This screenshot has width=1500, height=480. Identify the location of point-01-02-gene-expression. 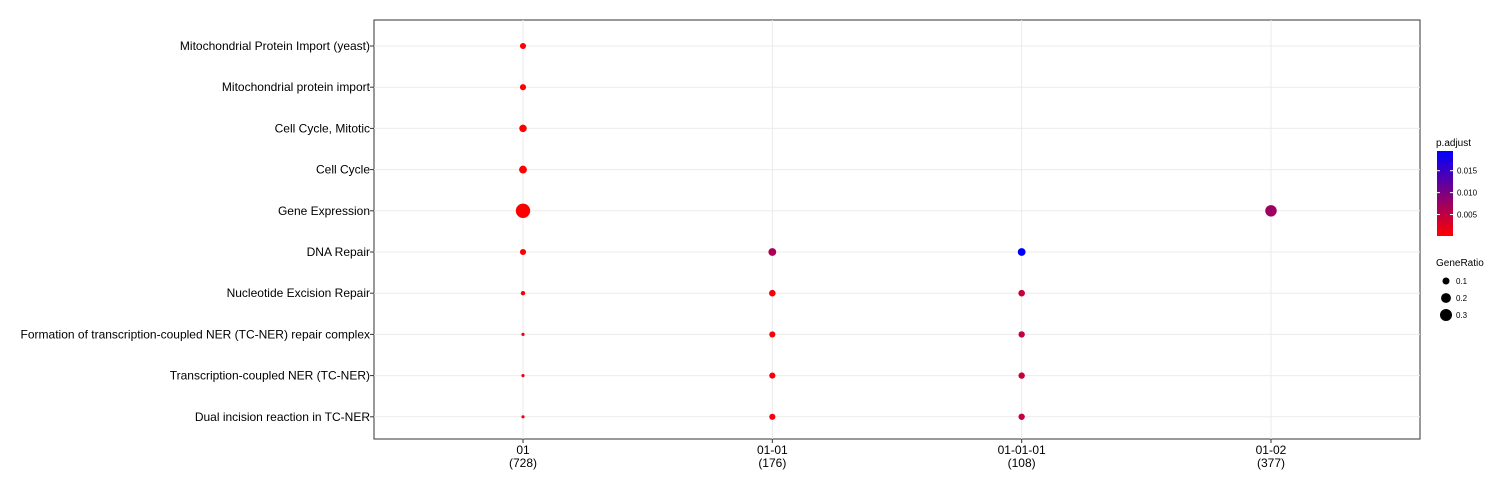
(1271, 211).